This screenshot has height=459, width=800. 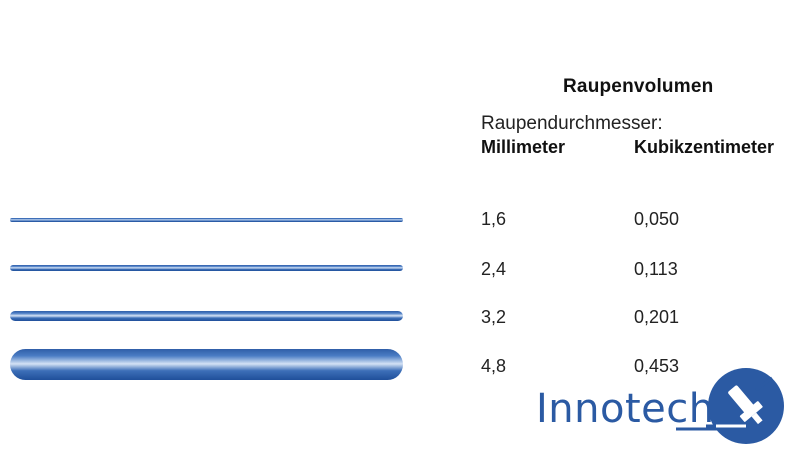 What do you see at coordinates (494, 219) in the screenshot?
I see `row-1-millimeter: 1,6` at bounding box center [494, 219].